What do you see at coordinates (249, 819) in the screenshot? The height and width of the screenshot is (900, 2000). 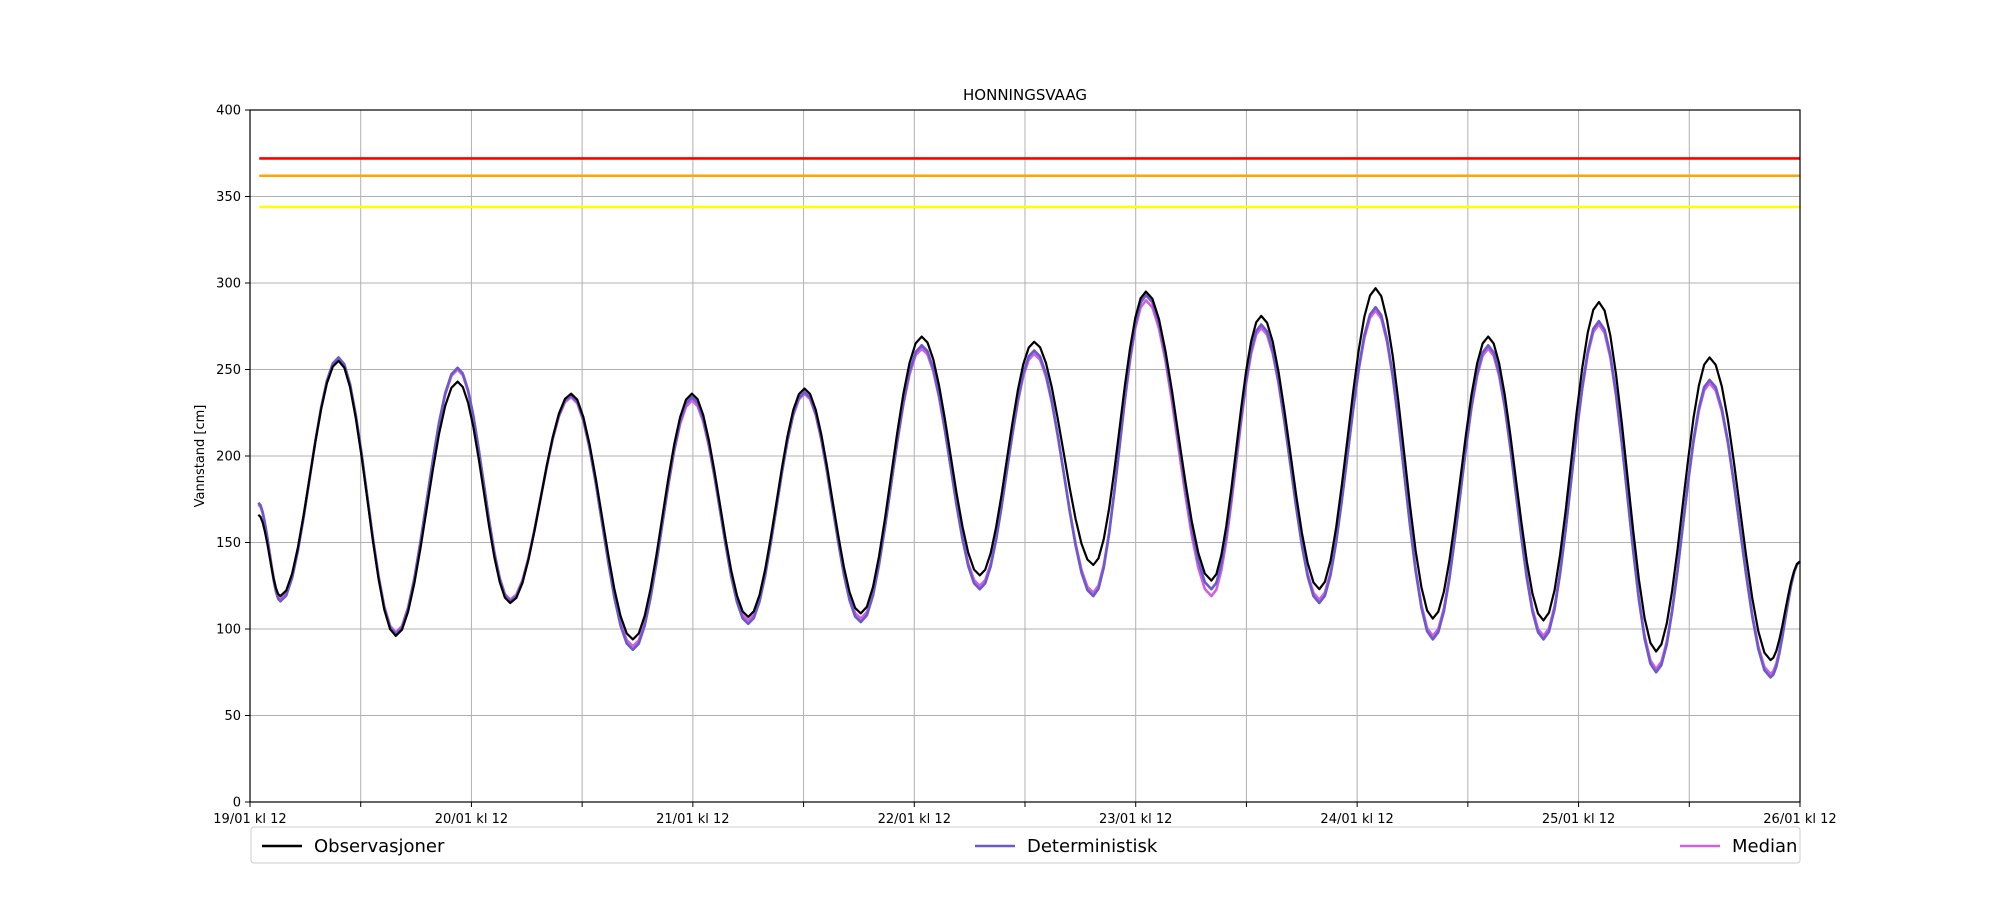 I see `x-tick-label: 19/01 kl 12` at bounding box center [249, 819].